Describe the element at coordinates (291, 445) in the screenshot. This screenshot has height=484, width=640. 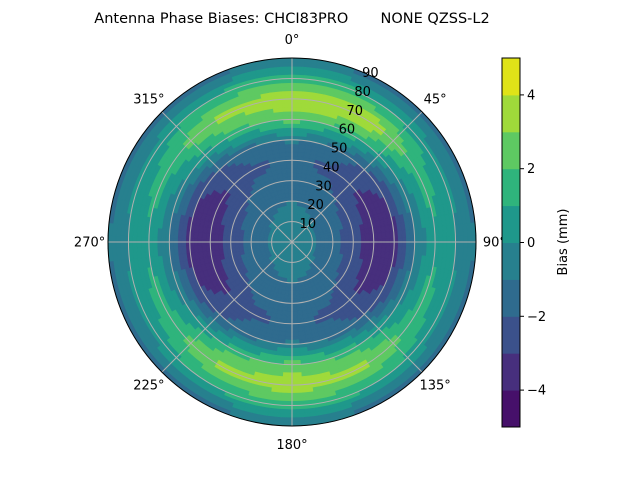
I see `angular-tick-label: 180°` at that location.